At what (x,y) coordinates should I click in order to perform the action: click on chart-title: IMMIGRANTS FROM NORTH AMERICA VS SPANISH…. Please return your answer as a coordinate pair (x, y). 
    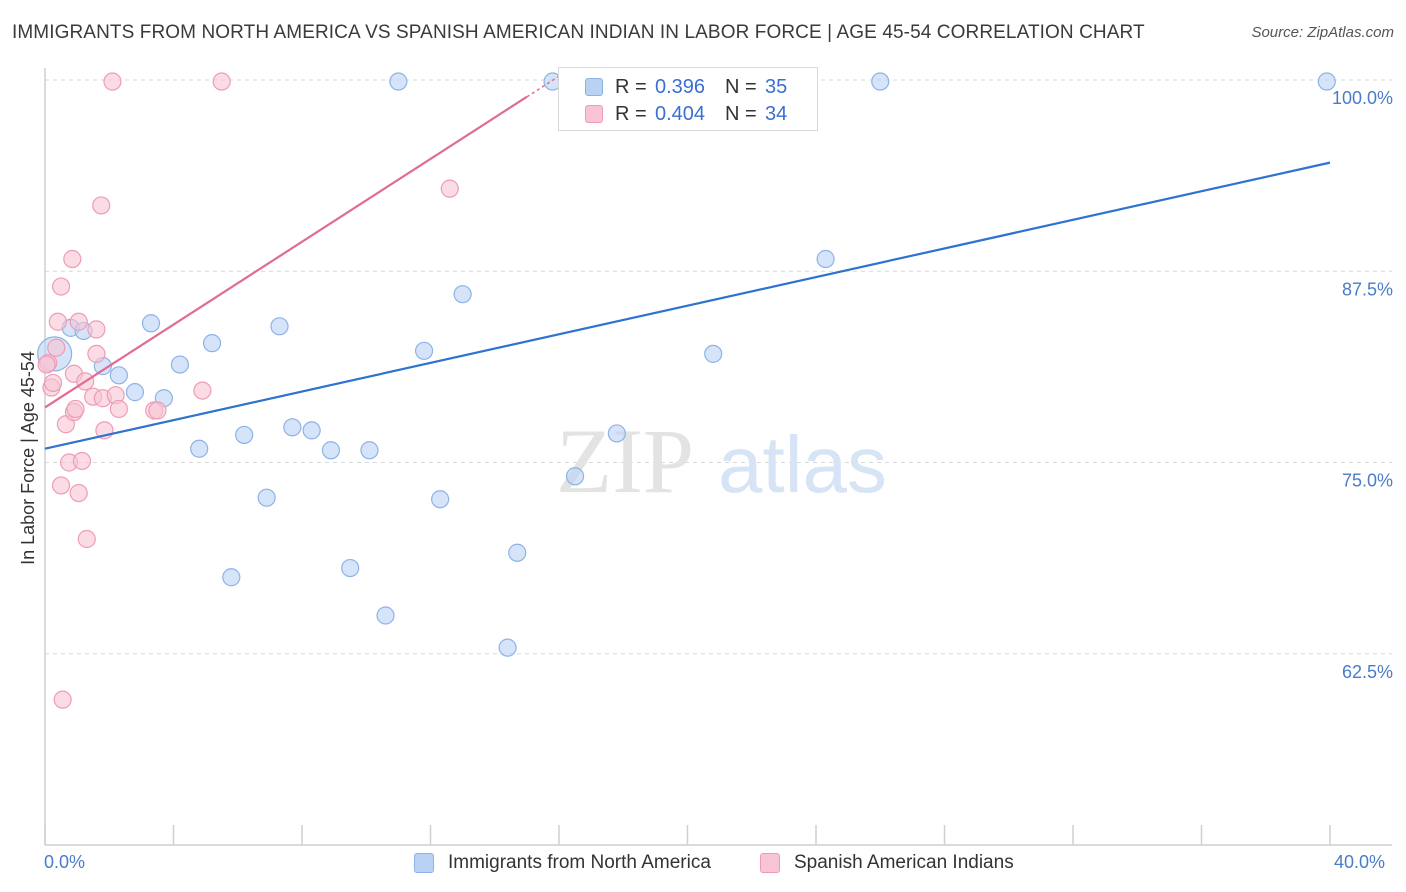
    Looking at the image, I should click on (578, 32).